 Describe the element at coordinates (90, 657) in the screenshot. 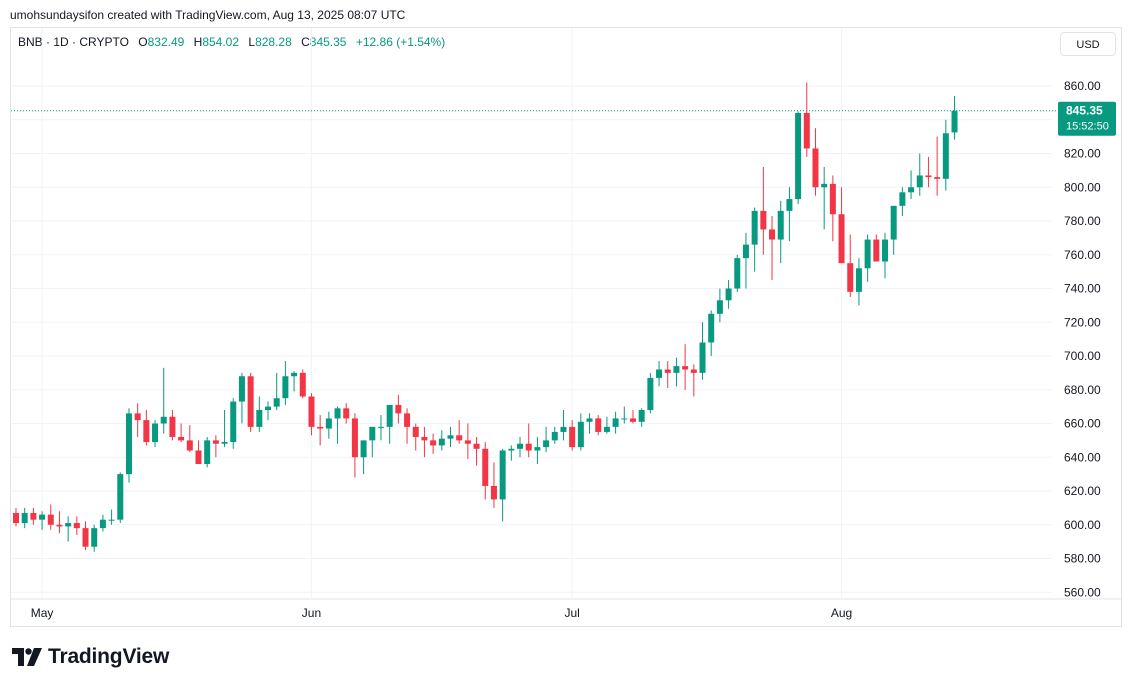

I see `tradingview-brand: TradingView` at that location.